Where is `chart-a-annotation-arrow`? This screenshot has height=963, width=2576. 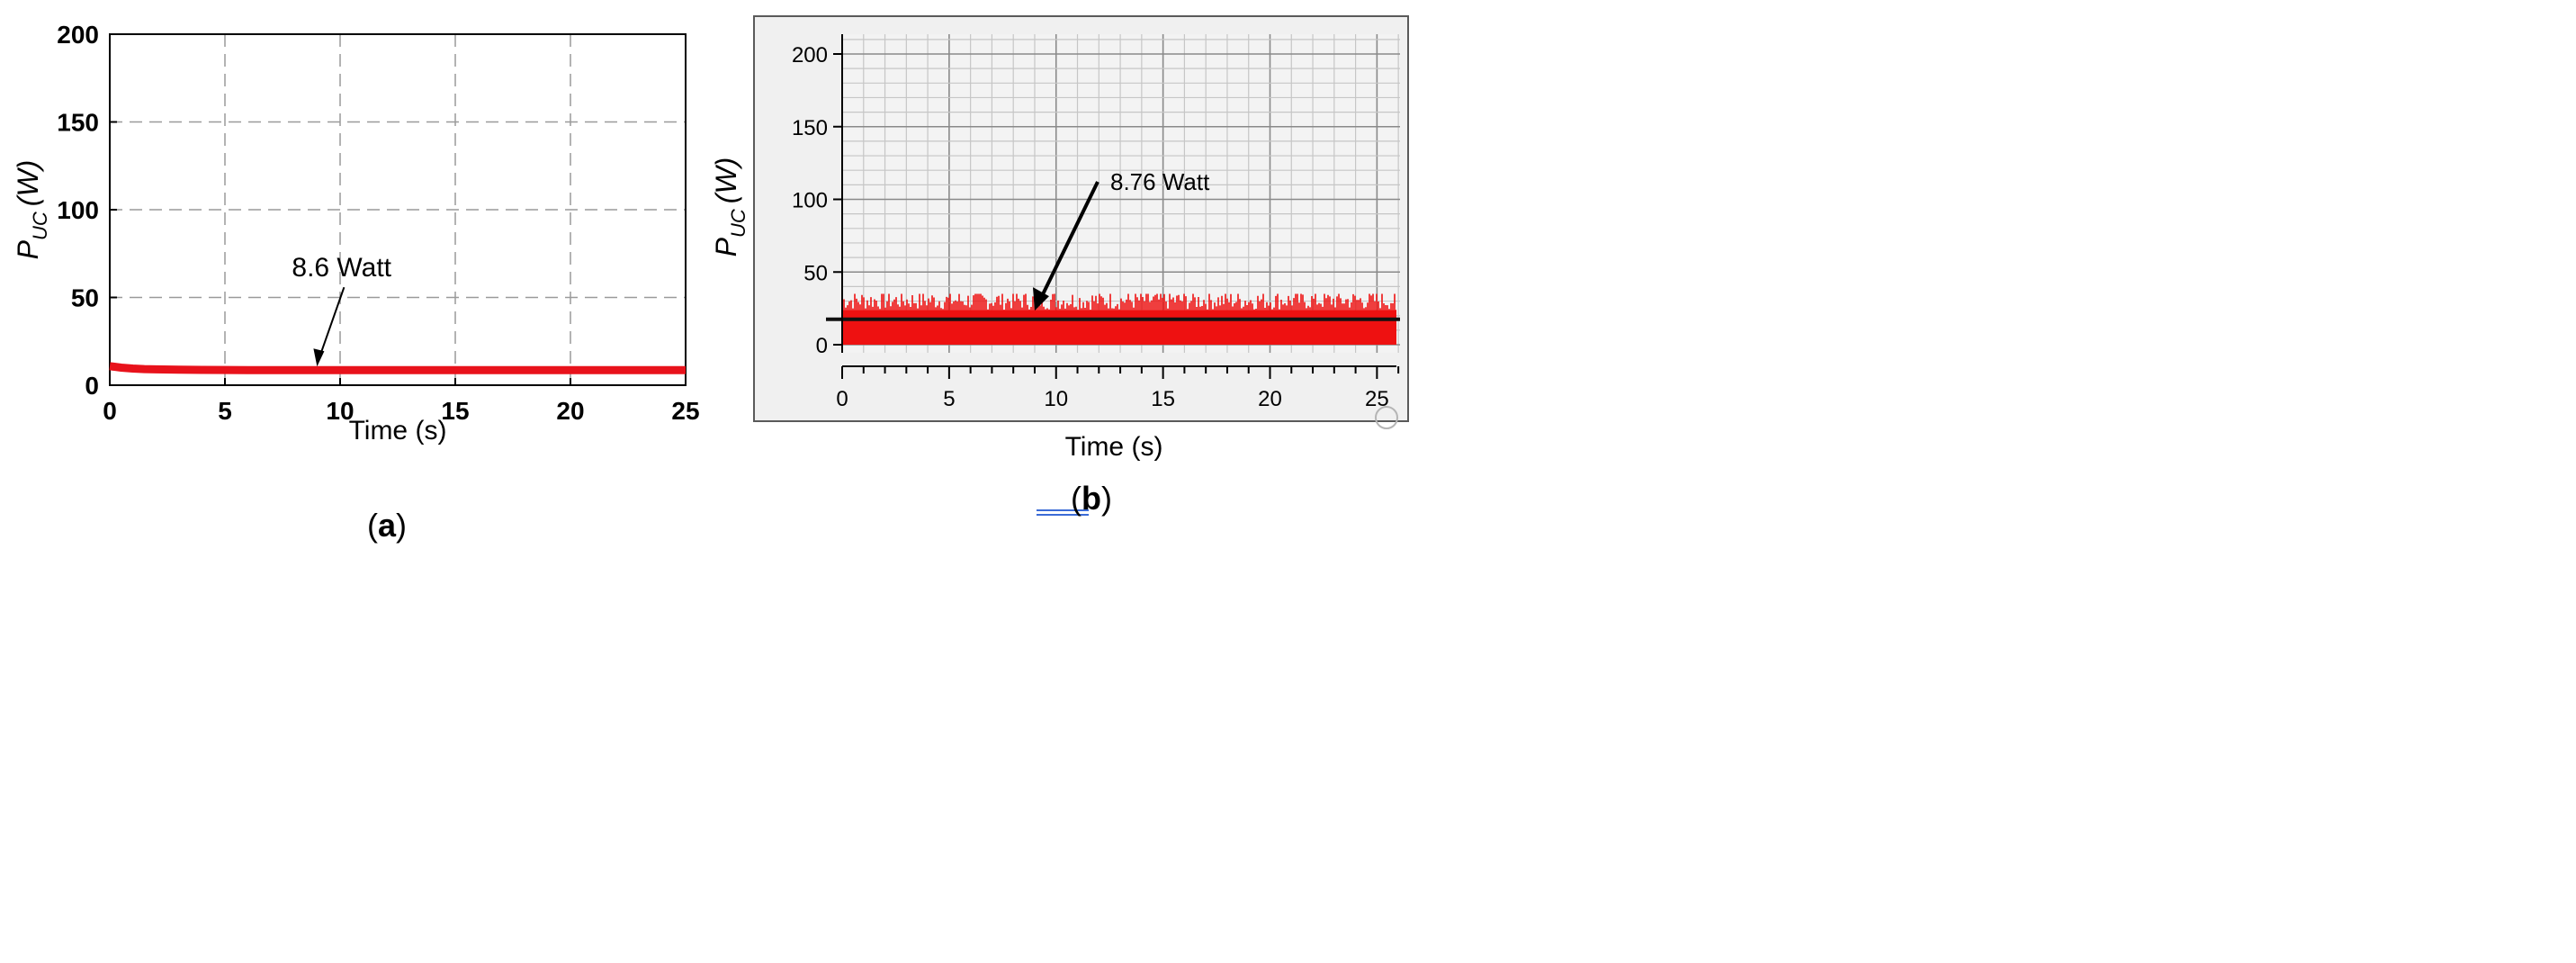 chart-a-annotation-arrow is located at coordinates (332, 321).